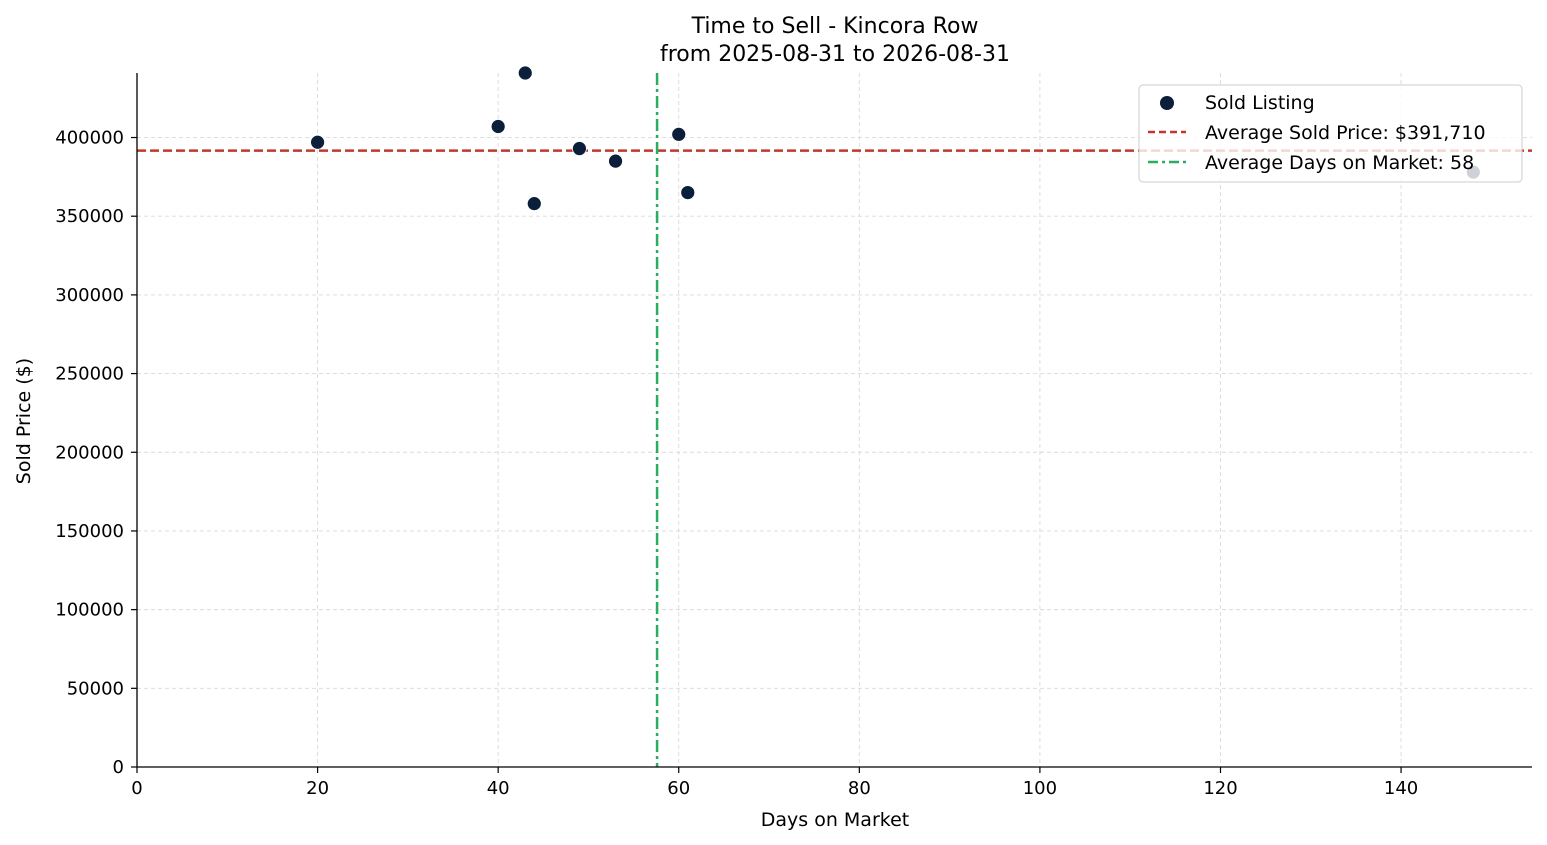 This screenshot has width=1547, height=845. Describe the element at coordinates (1040, 788) in the screenshot. I see `x-tick-label: 100` at that location.